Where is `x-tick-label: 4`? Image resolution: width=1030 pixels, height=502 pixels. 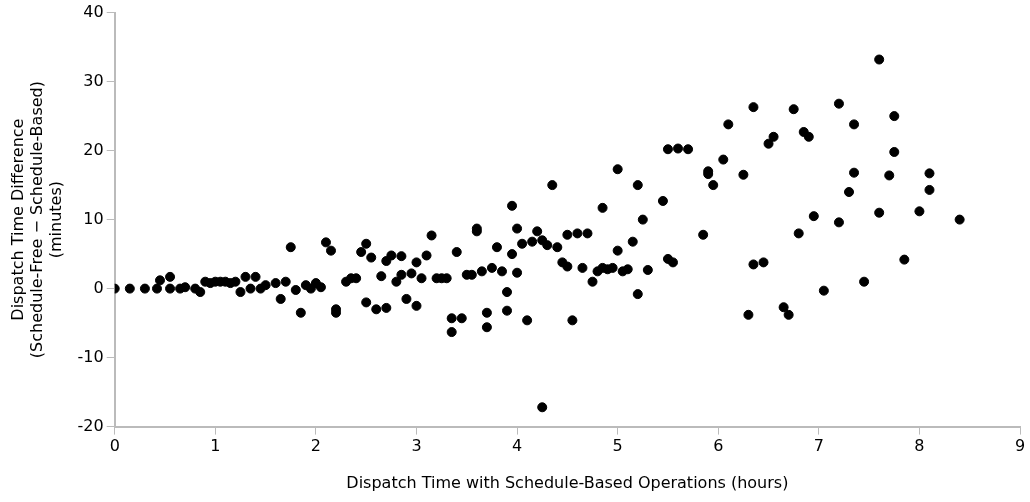 x-tick-label: 4 is located at coordinates (517, 446).